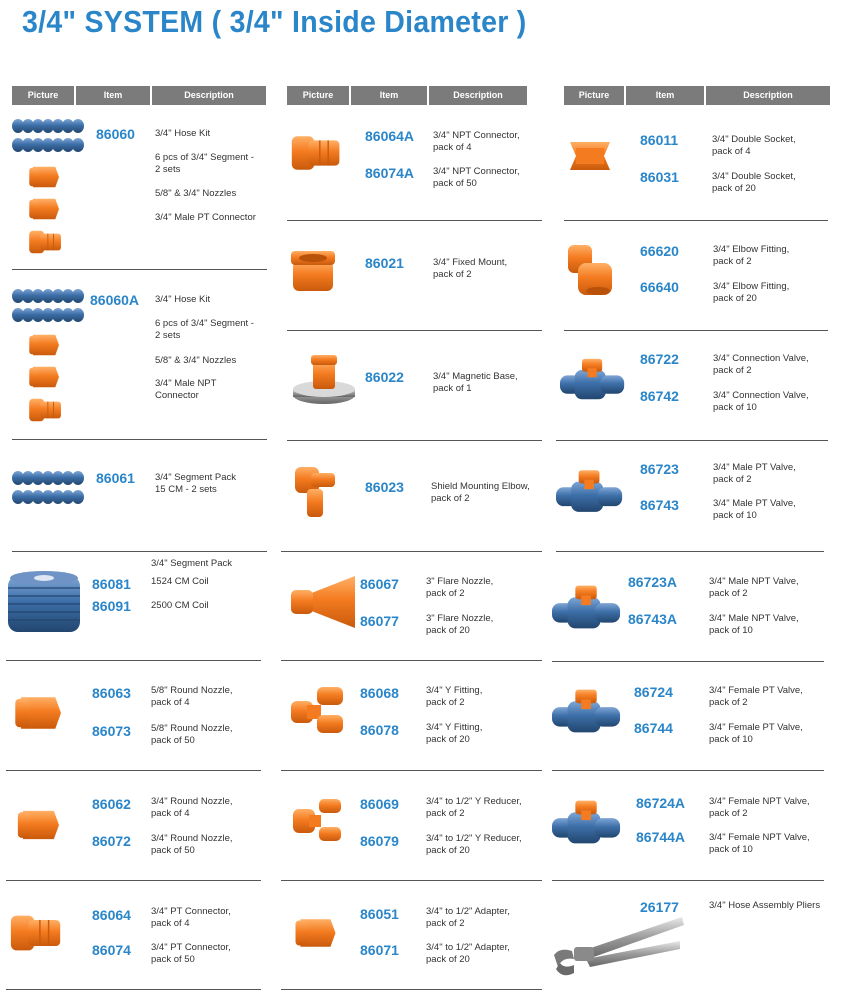 This screenshot has height=996, width=842. Describe the element at coordinates (474, 844) in the screenshot. I see `item-description: 3/4" to 1/2" Y Reducer, pack of 20` at that location.